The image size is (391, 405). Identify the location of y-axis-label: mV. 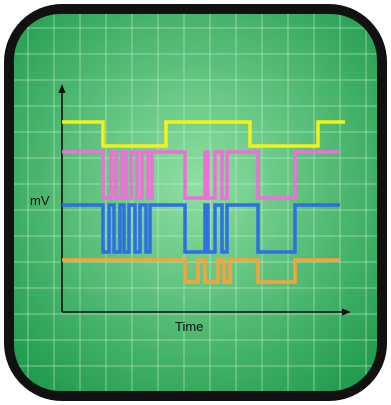
(40, 200).